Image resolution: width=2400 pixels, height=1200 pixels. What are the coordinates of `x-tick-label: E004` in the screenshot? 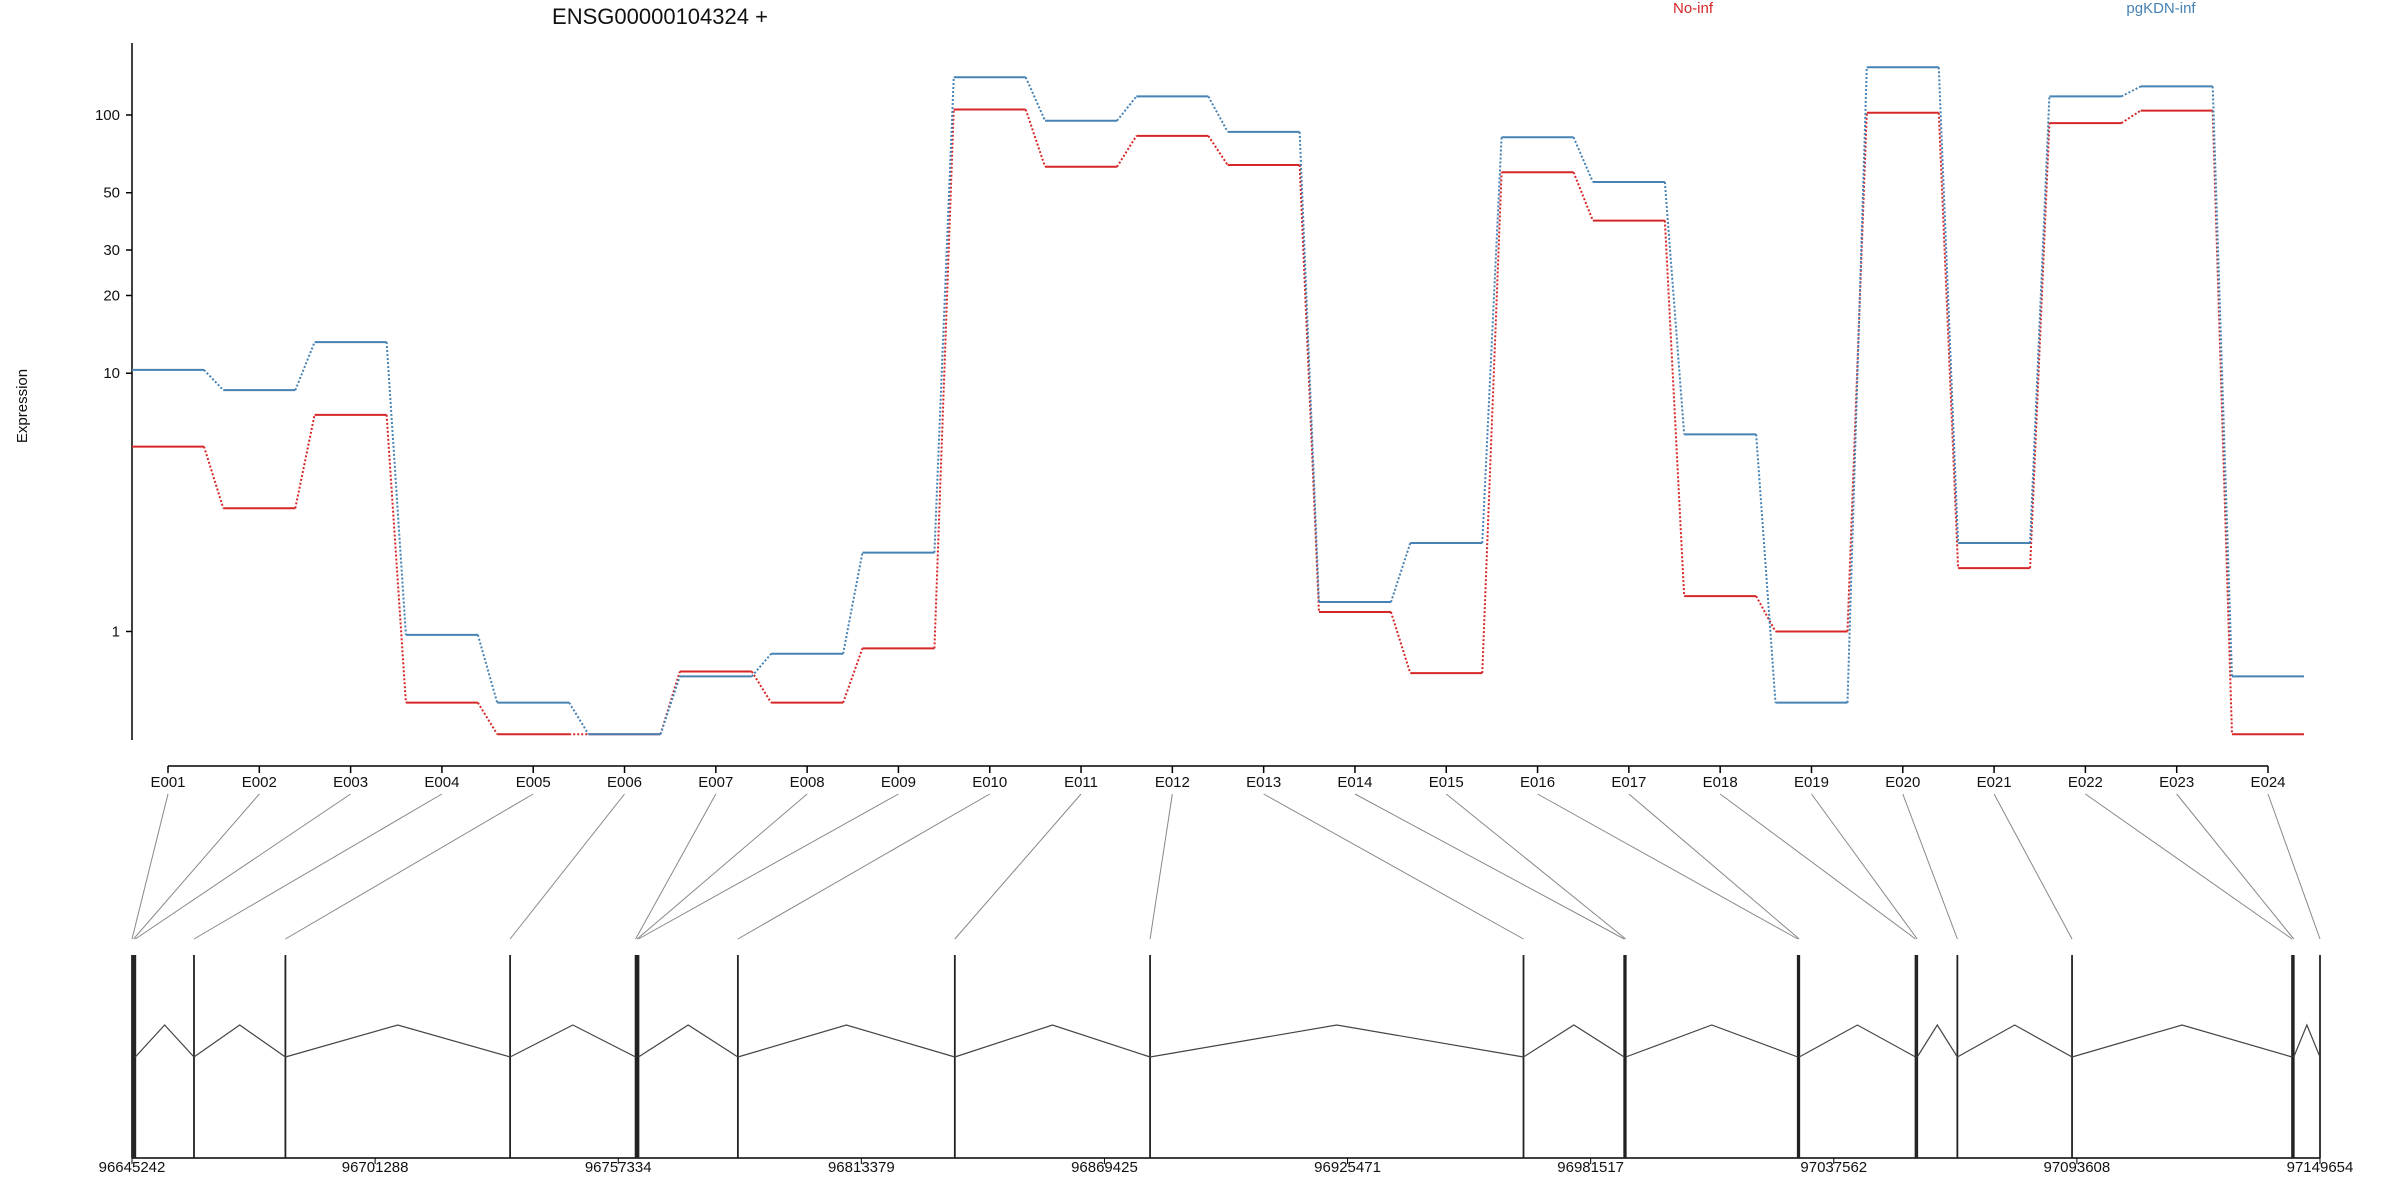 It's located at (441, 782).